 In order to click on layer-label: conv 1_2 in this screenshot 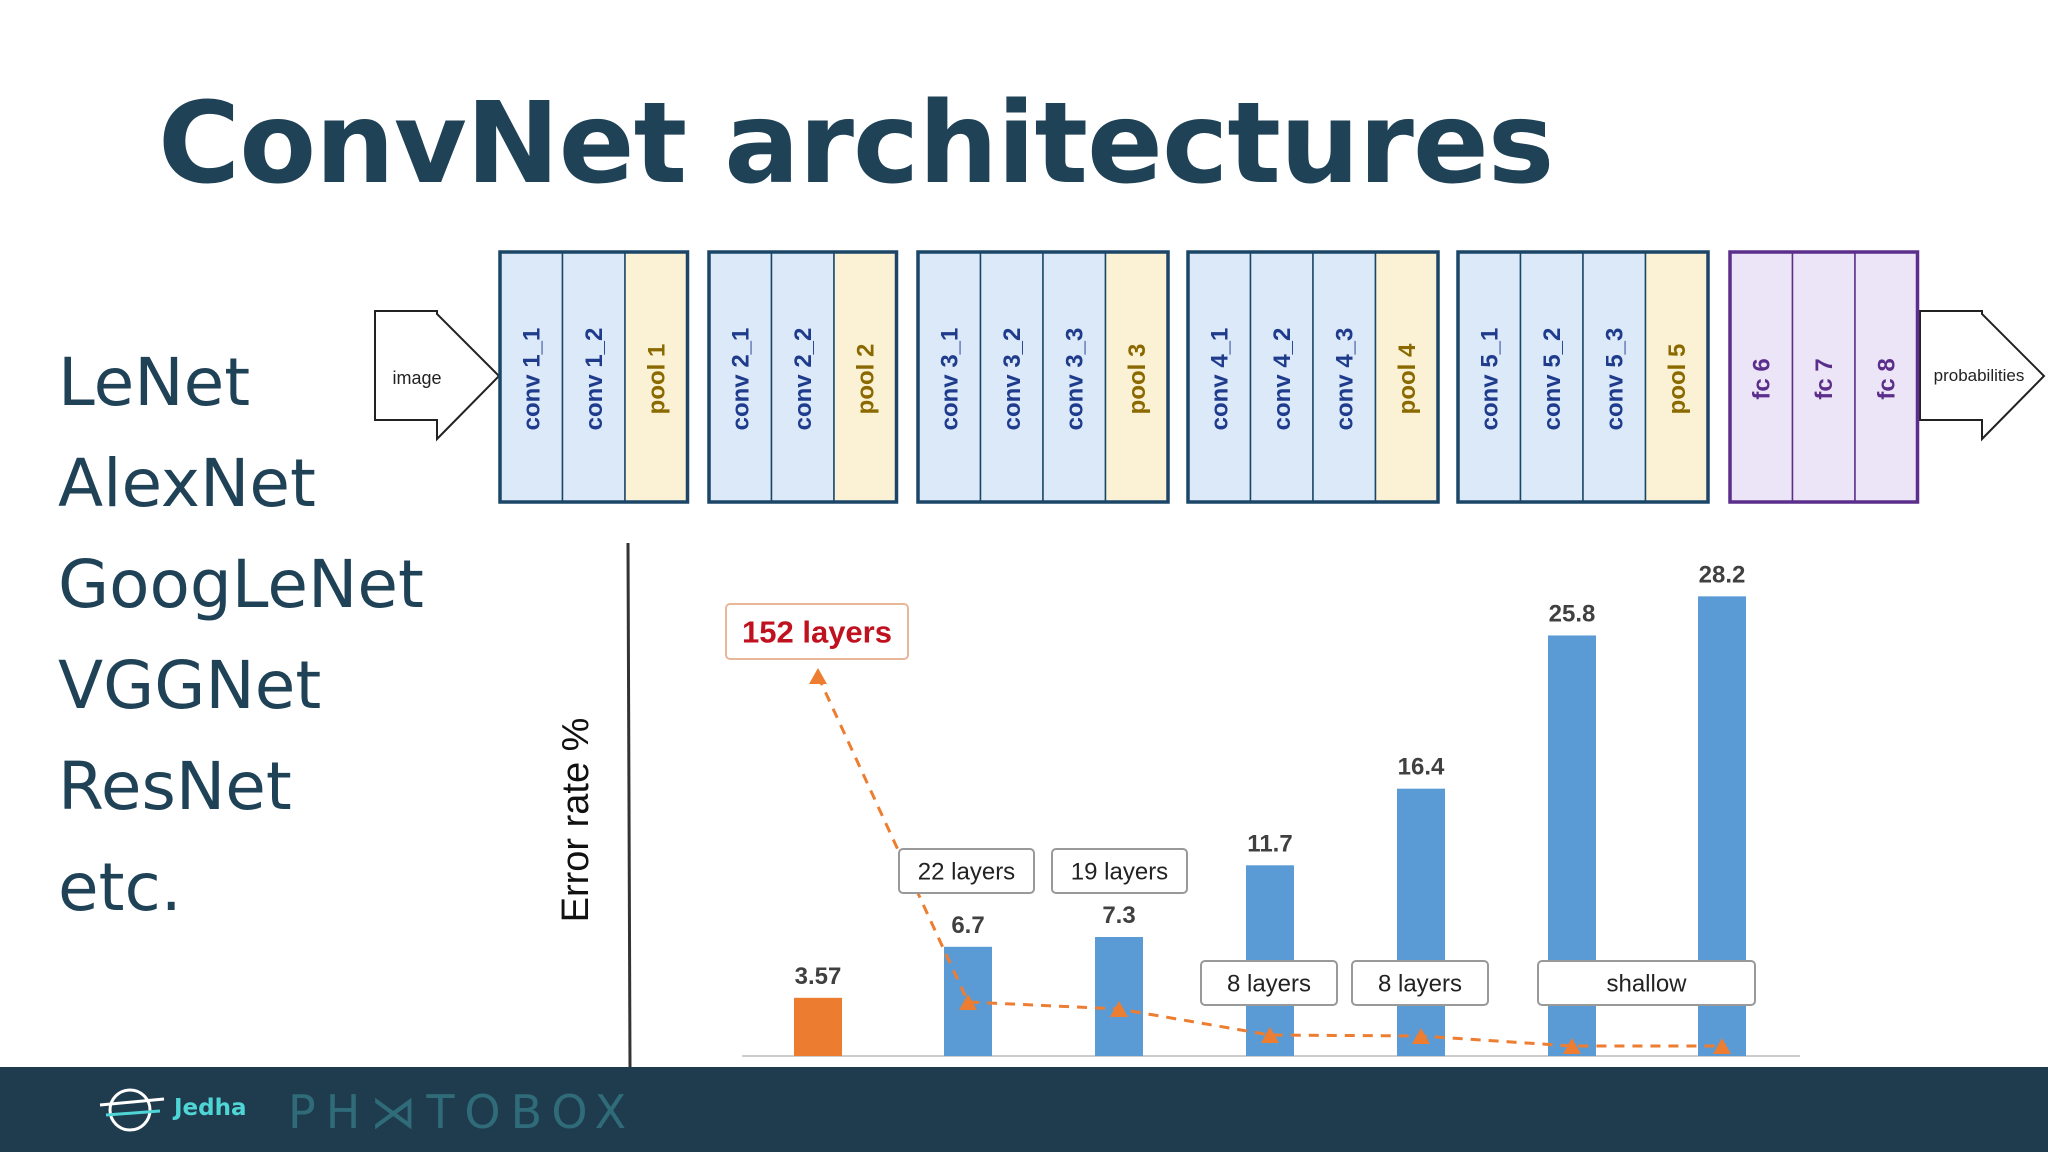, I will do `click(594, 379)`.